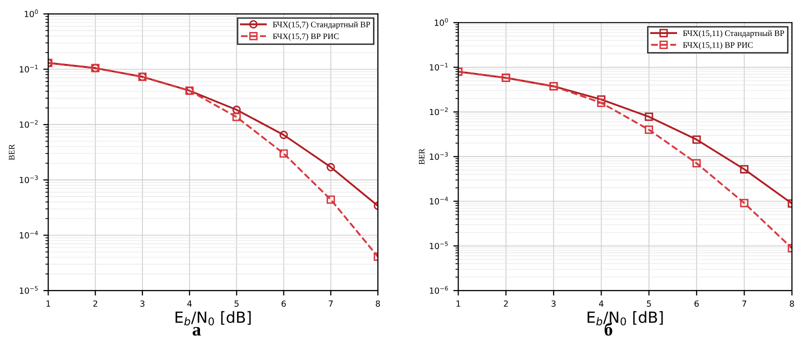 This screenshot has width=804, height=348. What do you see at coordinates (608, 329) in the screenshot?
I see `text: б` at bounding box center [608, 329].